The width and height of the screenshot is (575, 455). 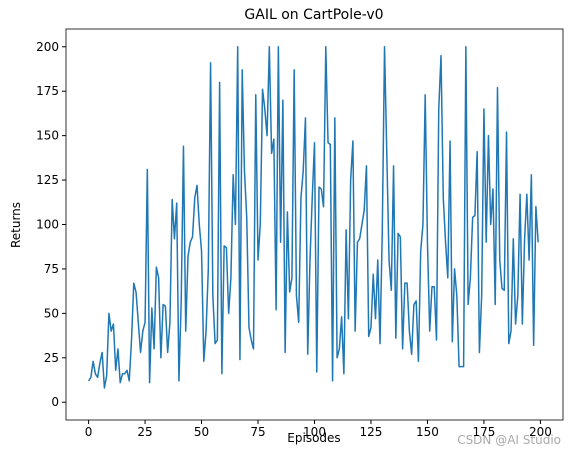 What do you see at coordinates (427, 432) in the screenshot?
I see `x-tick-label: 150` at bounding box center [427, 432].